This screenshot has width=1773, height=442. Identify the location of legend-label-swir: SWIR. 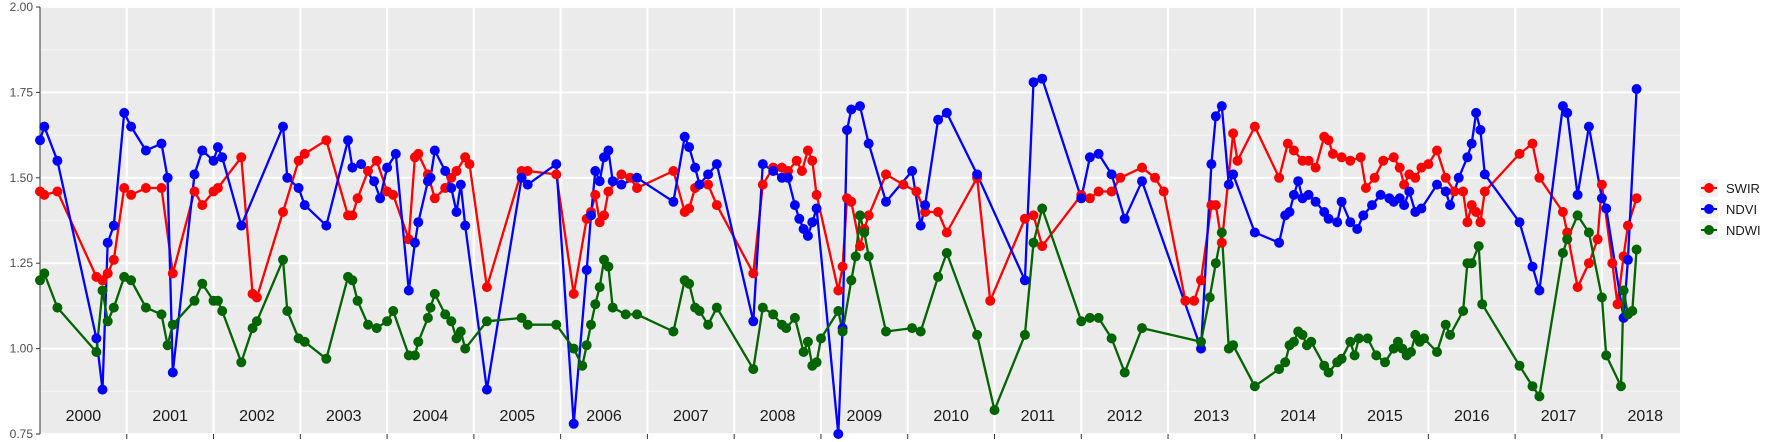
(1743, 188).